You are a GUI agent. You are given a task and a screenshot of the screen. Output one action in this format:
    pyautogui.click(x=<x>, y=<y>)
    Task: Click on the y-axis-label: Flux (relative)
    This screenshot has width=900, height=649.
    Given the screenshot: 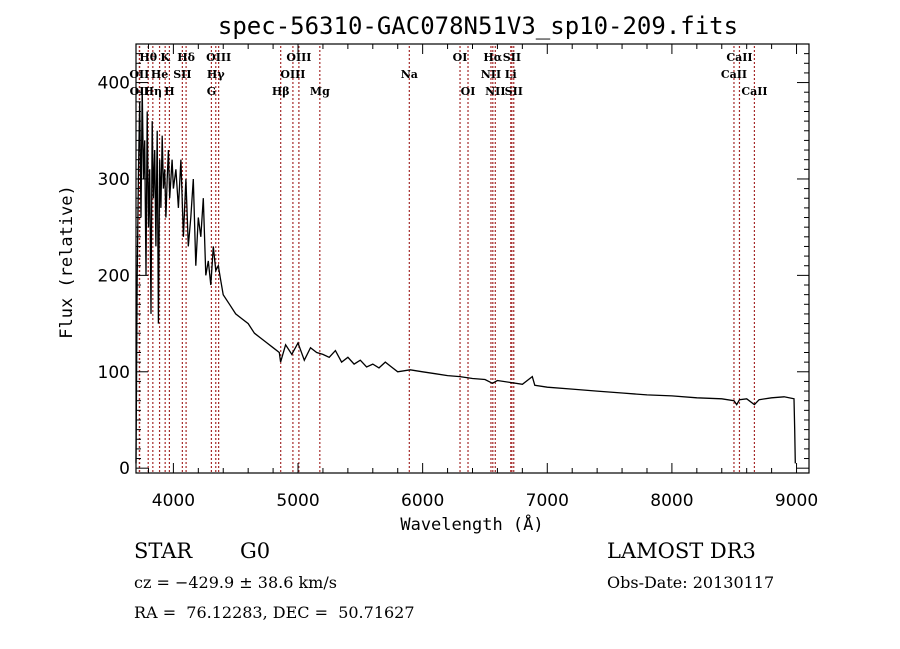 What is the action you would take?
    pyautogui.click(x=67, y=262)
    